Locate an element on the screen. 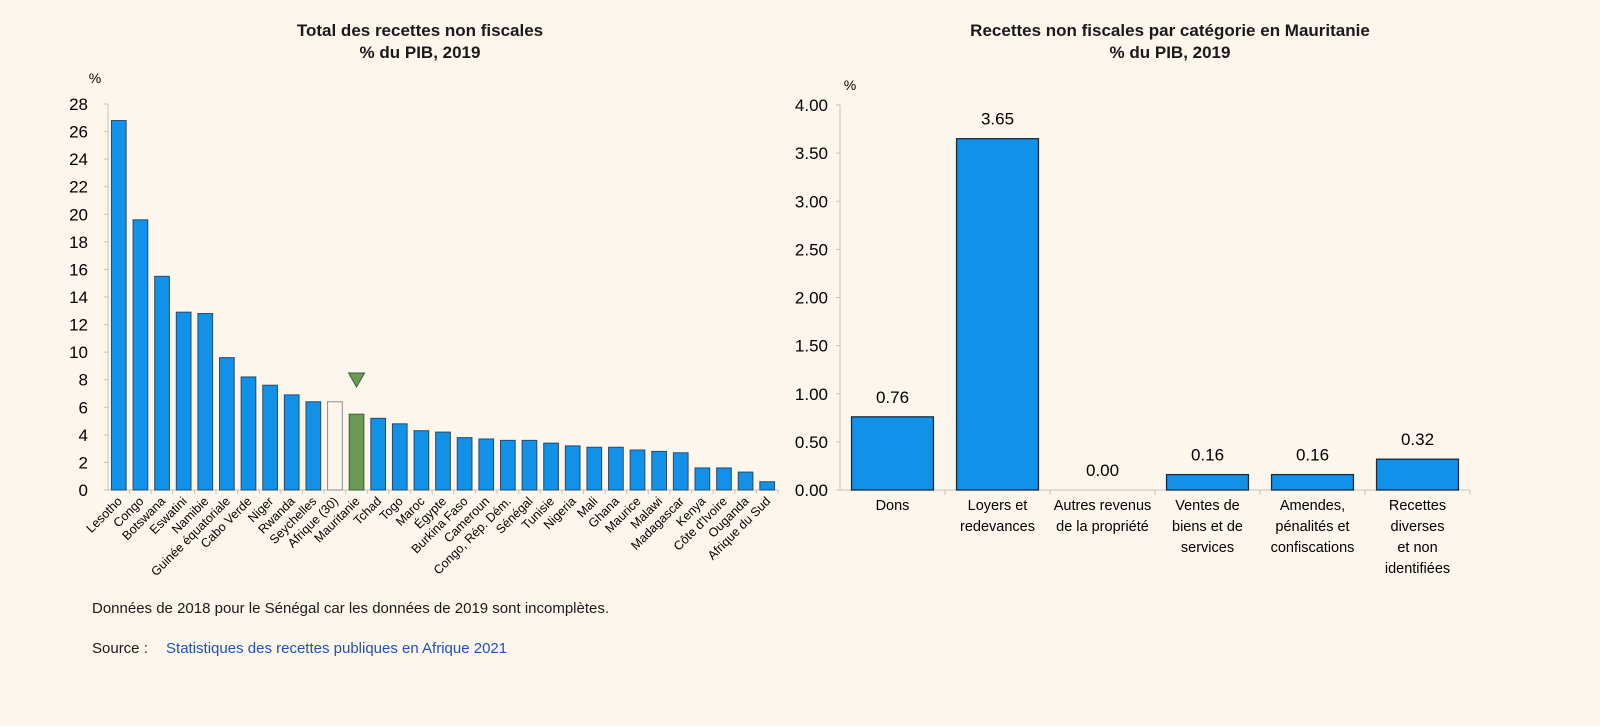  y-tick-label: 0.00 is located at coordinates (811, 490).